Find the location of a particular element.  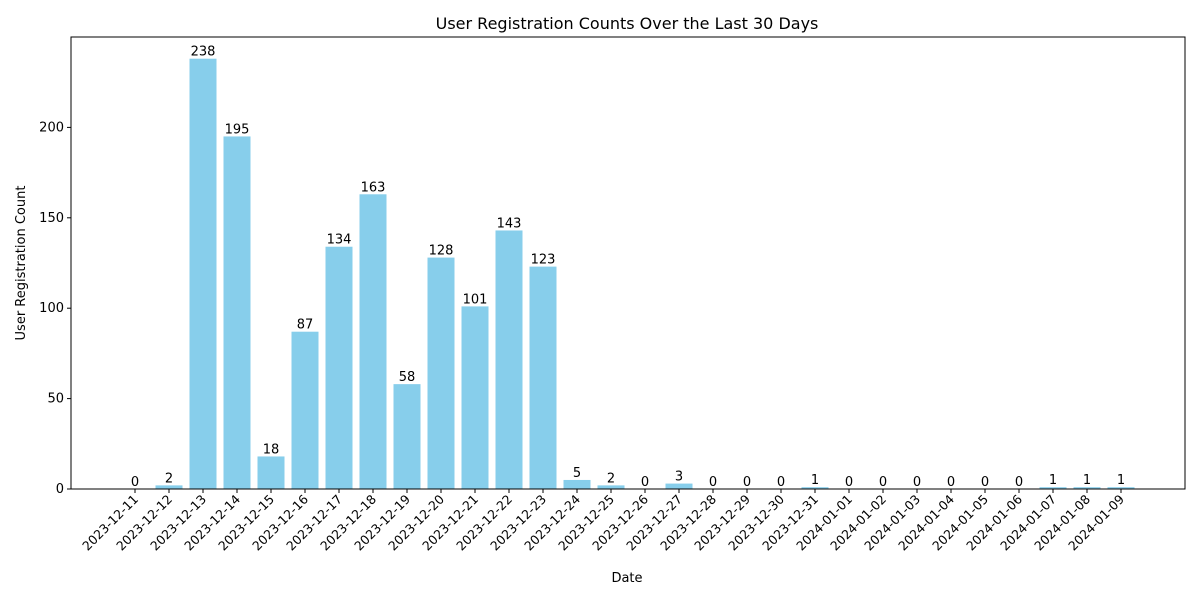

y-tick-label: 0 is located at coordinates (60, 489).